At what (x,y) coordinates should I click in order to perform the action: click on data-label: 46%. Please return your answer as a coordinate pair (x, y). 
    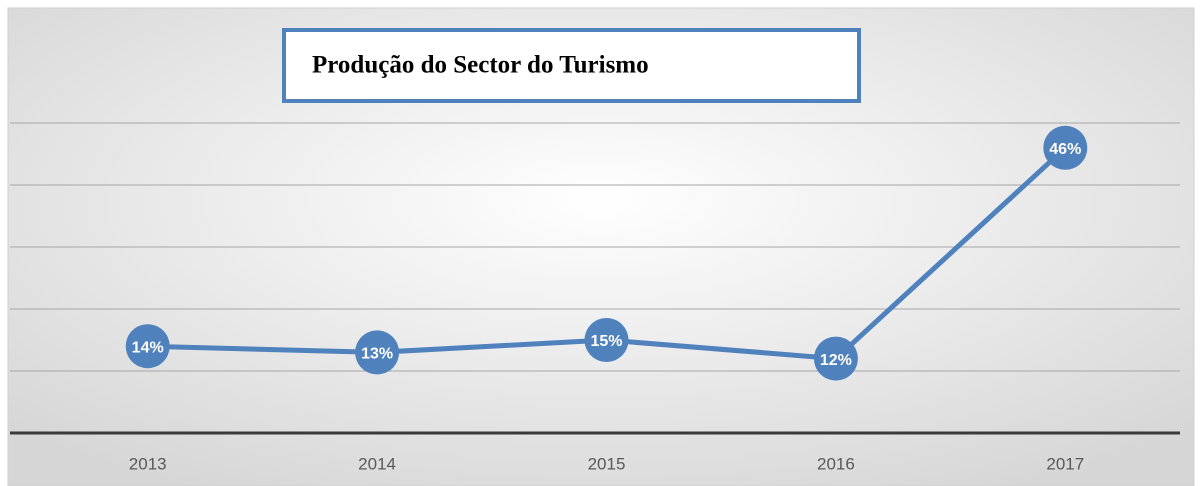
    Looking at the image, I should click on (1065, 149).